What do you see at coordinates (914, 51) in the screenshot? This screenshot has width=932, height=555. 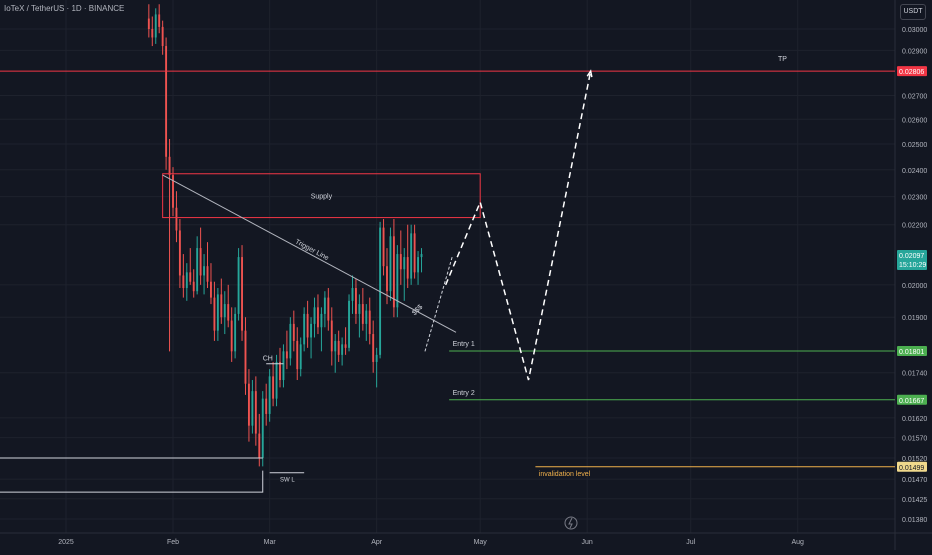 I see `y-tick-label: 0.02900` at bounding box center [914, 51].